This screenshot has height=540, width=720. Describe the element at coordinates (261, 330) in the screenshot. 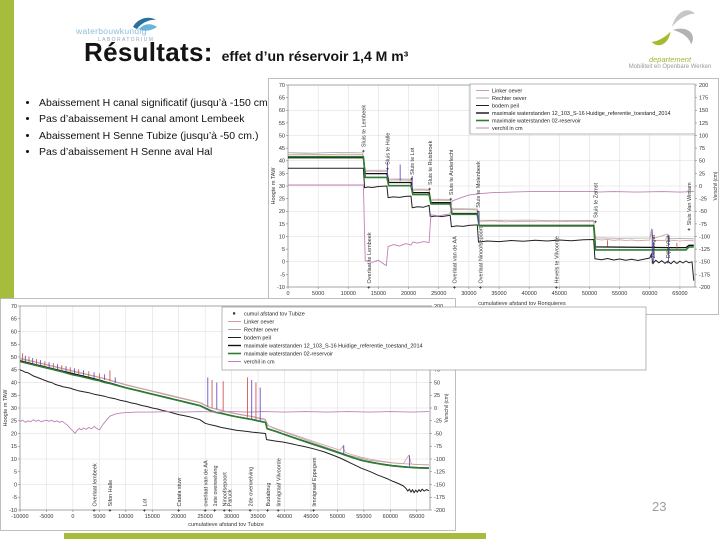

I see `legend-label: Rechter oever` at that location.